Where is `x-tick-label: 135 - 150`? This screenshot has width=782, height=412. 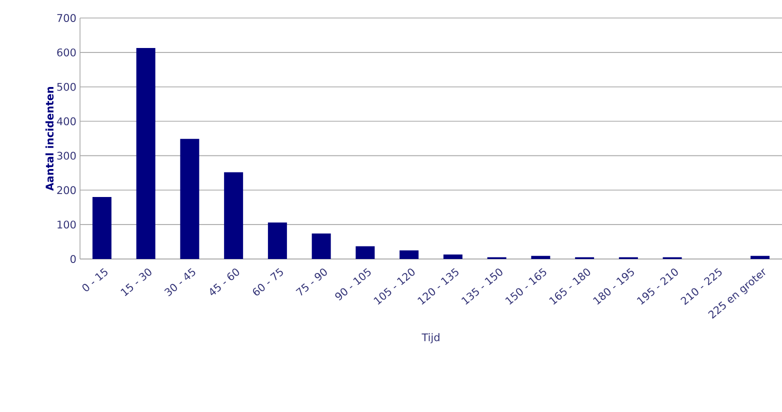 x-tick-label: 135 - 150 is located at coordinates (481, 286).